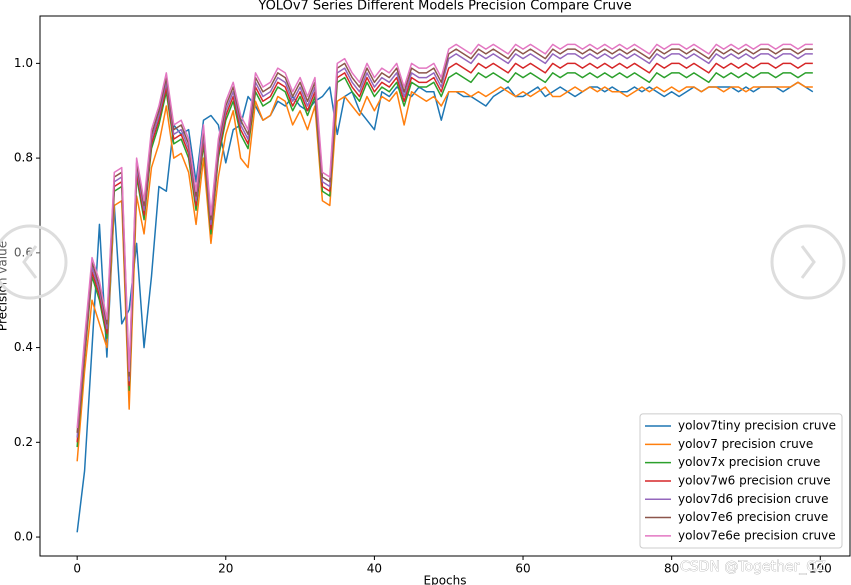  Describe the element at coordinates (820, 569) in the screenshot. I see `x-tick-label: 100` at that location.